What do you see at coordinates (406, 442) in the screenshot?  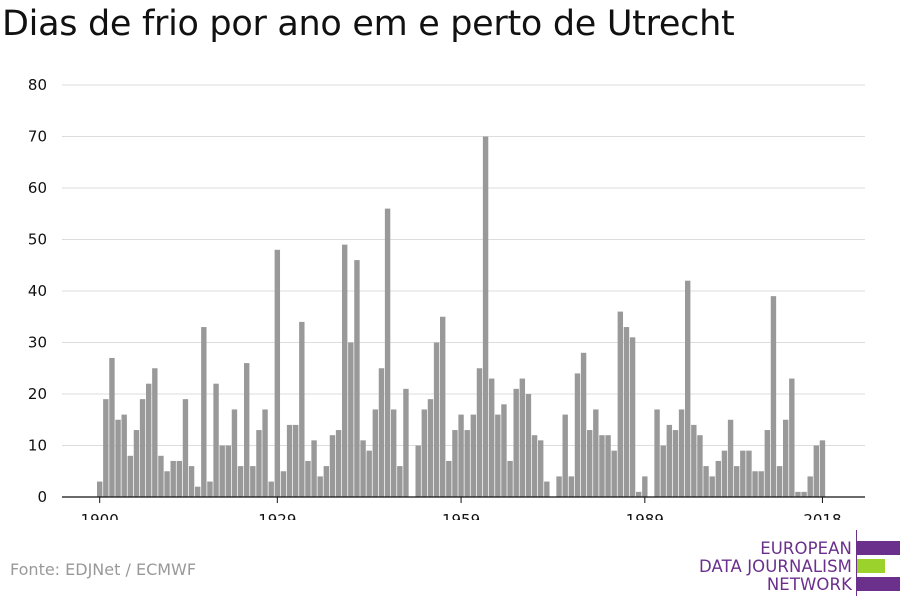 I see `bar-1950` at bounding box center [406, 442].